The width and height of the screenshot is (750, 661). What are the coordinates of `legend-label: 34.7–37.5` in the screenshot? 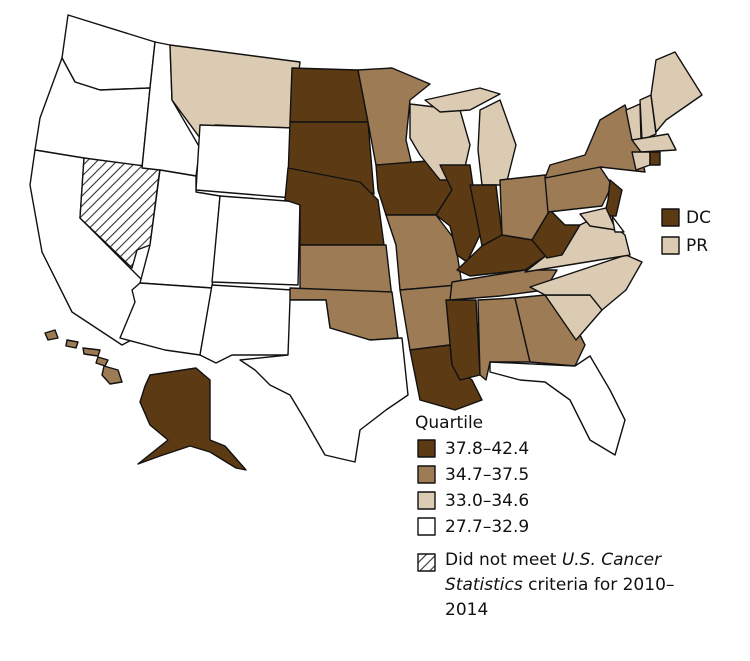 It's located at (487, 475).